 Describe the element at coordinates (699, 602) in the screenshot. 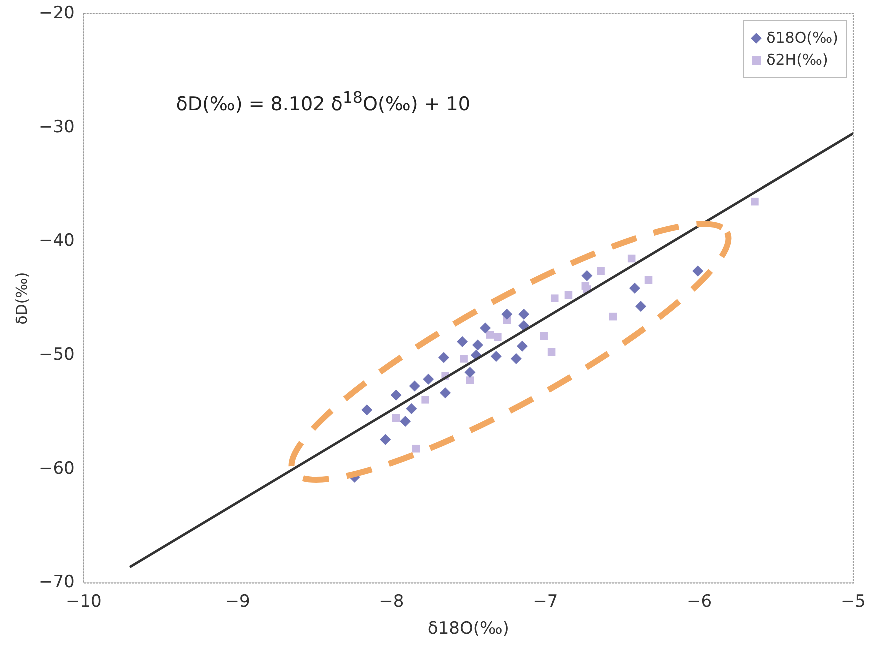

I see `x-tick-label: −6` at that location.